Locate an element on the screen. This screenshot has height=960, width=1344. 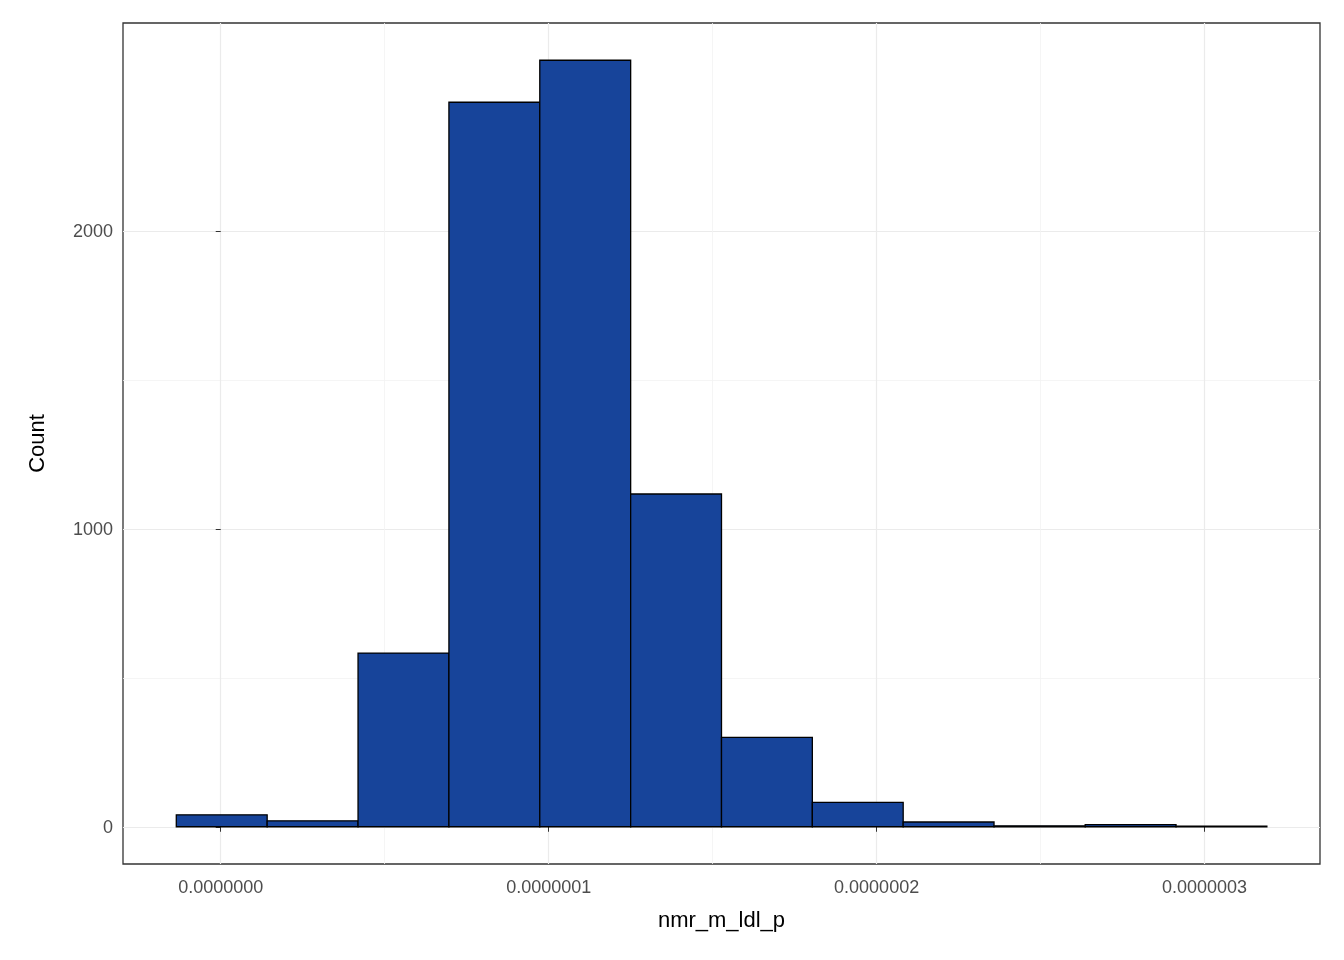
y-tick-label: 2000 is located at coordinates (92, 230).